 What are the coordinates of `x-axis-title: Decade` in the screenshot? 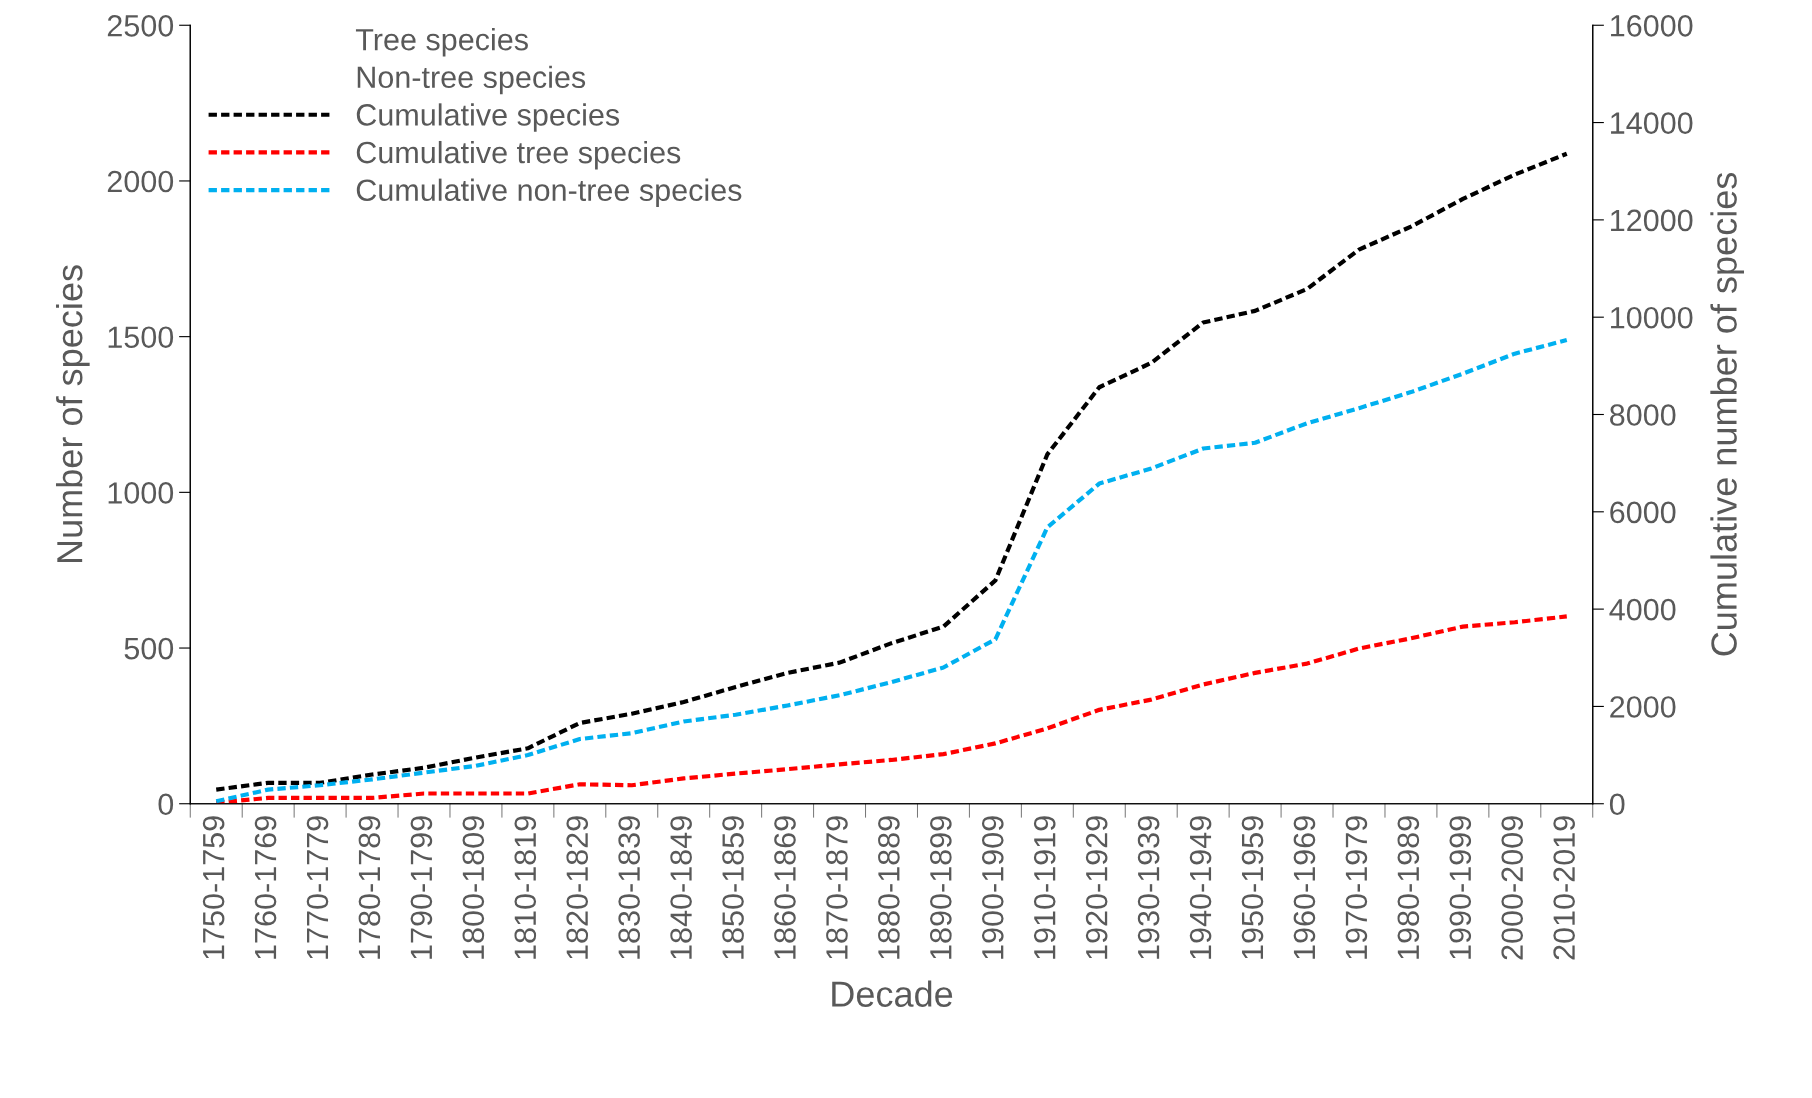 It's located at (892, 993).